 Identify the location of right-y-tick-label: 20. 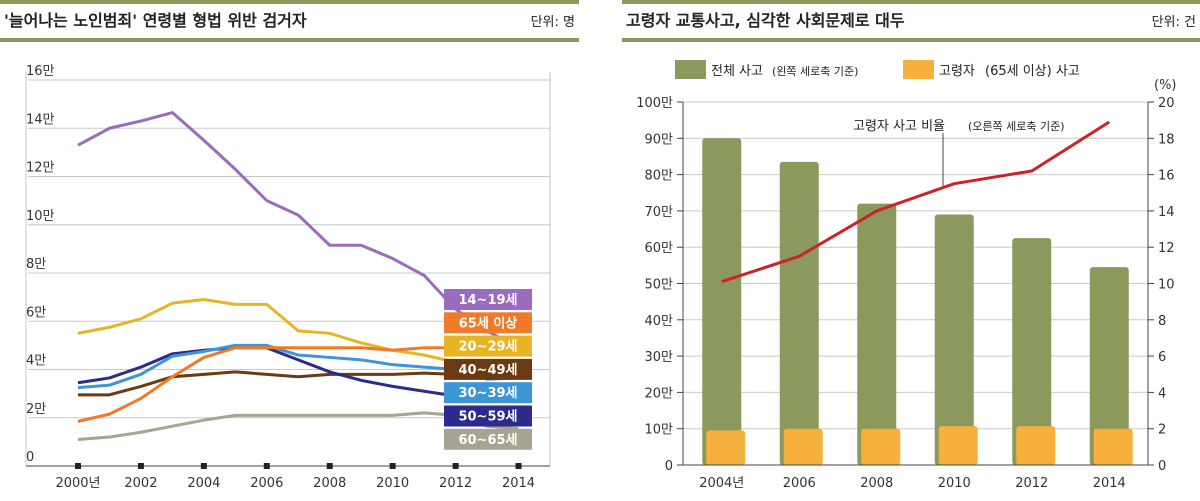
(1166, 103).